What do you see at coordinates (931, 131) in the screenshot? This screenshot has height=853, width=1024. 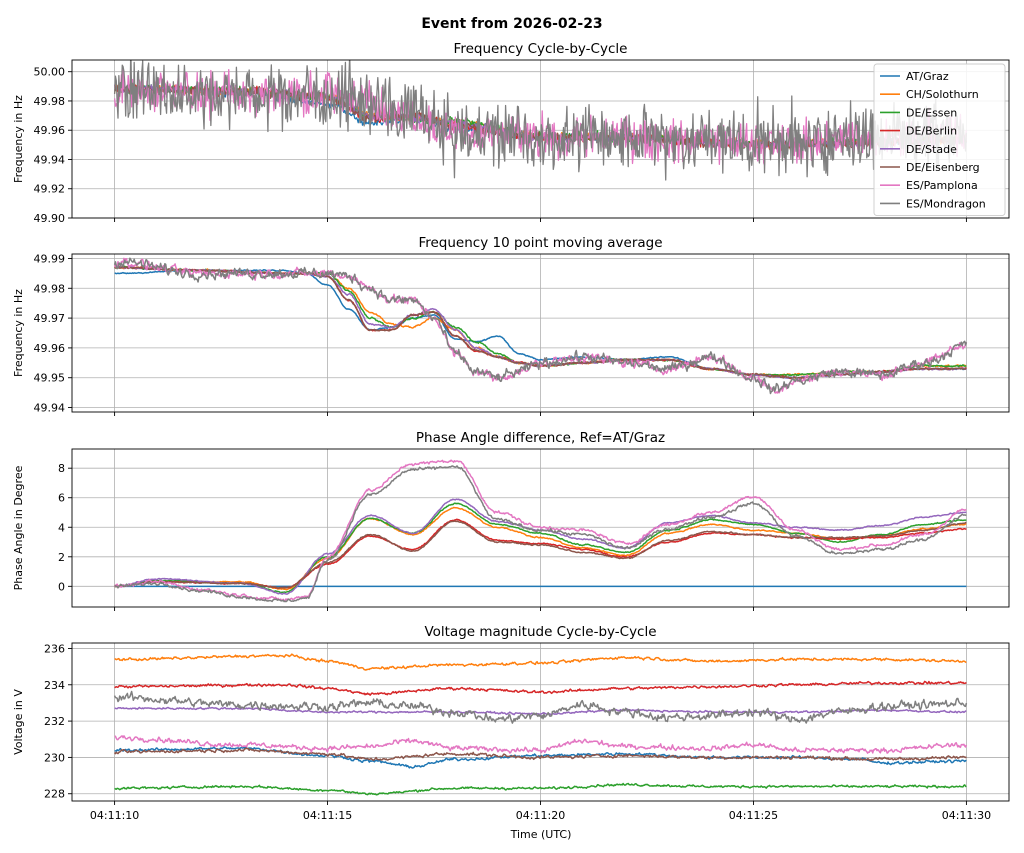 I see `legend-label: DE/Berlin` at bounding box center [931, 131].